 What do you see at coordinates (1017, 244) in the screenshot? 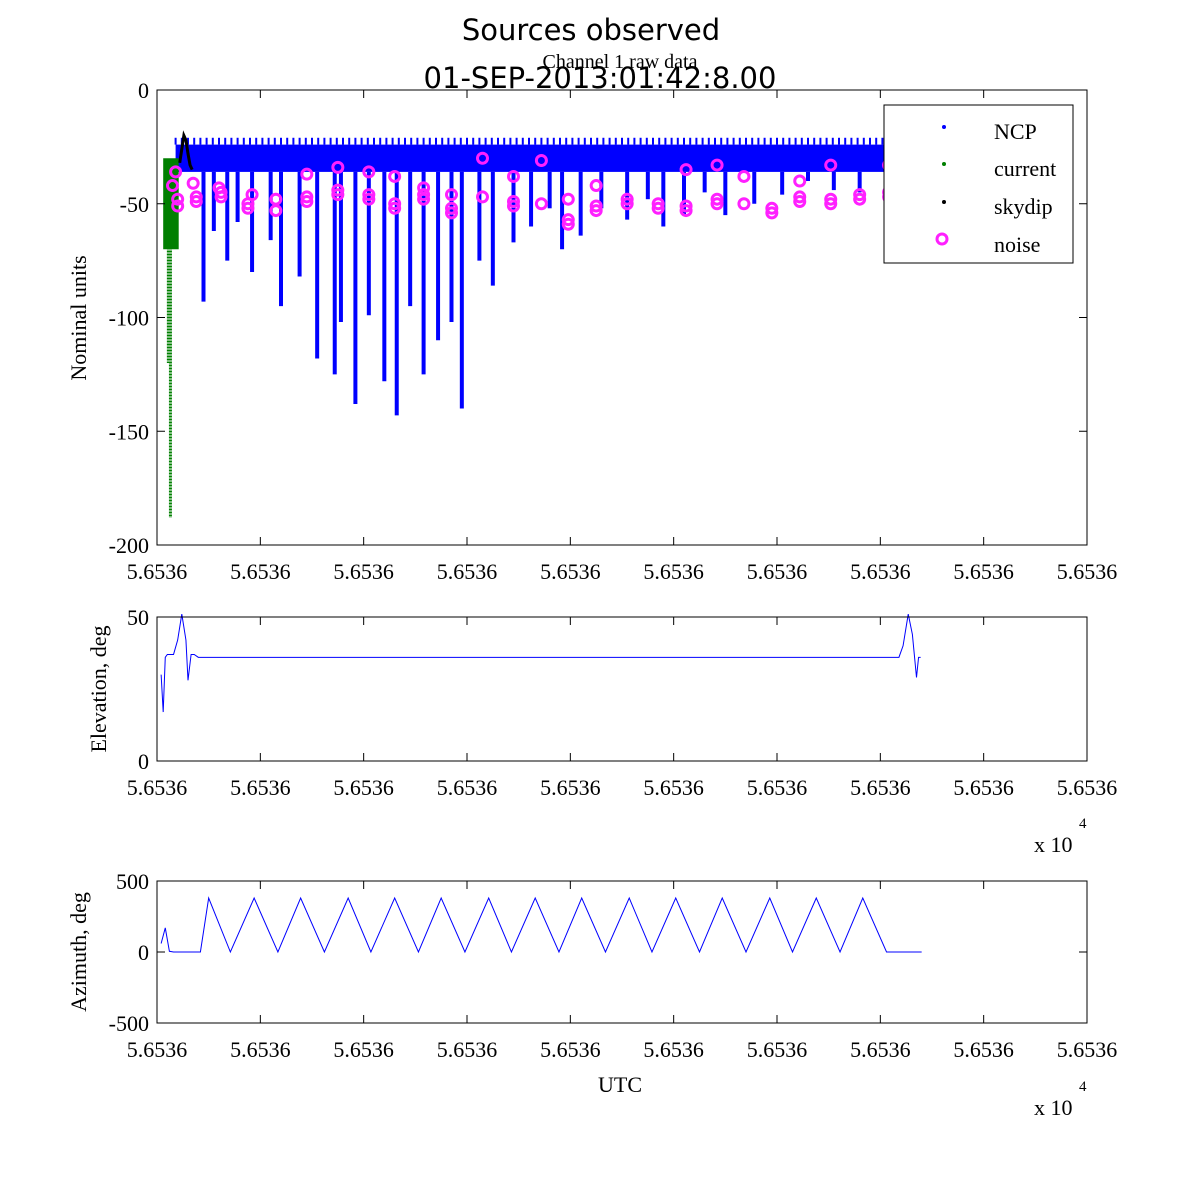
I see `legend-label-noise: noise` at bounding box center [1017, 244].